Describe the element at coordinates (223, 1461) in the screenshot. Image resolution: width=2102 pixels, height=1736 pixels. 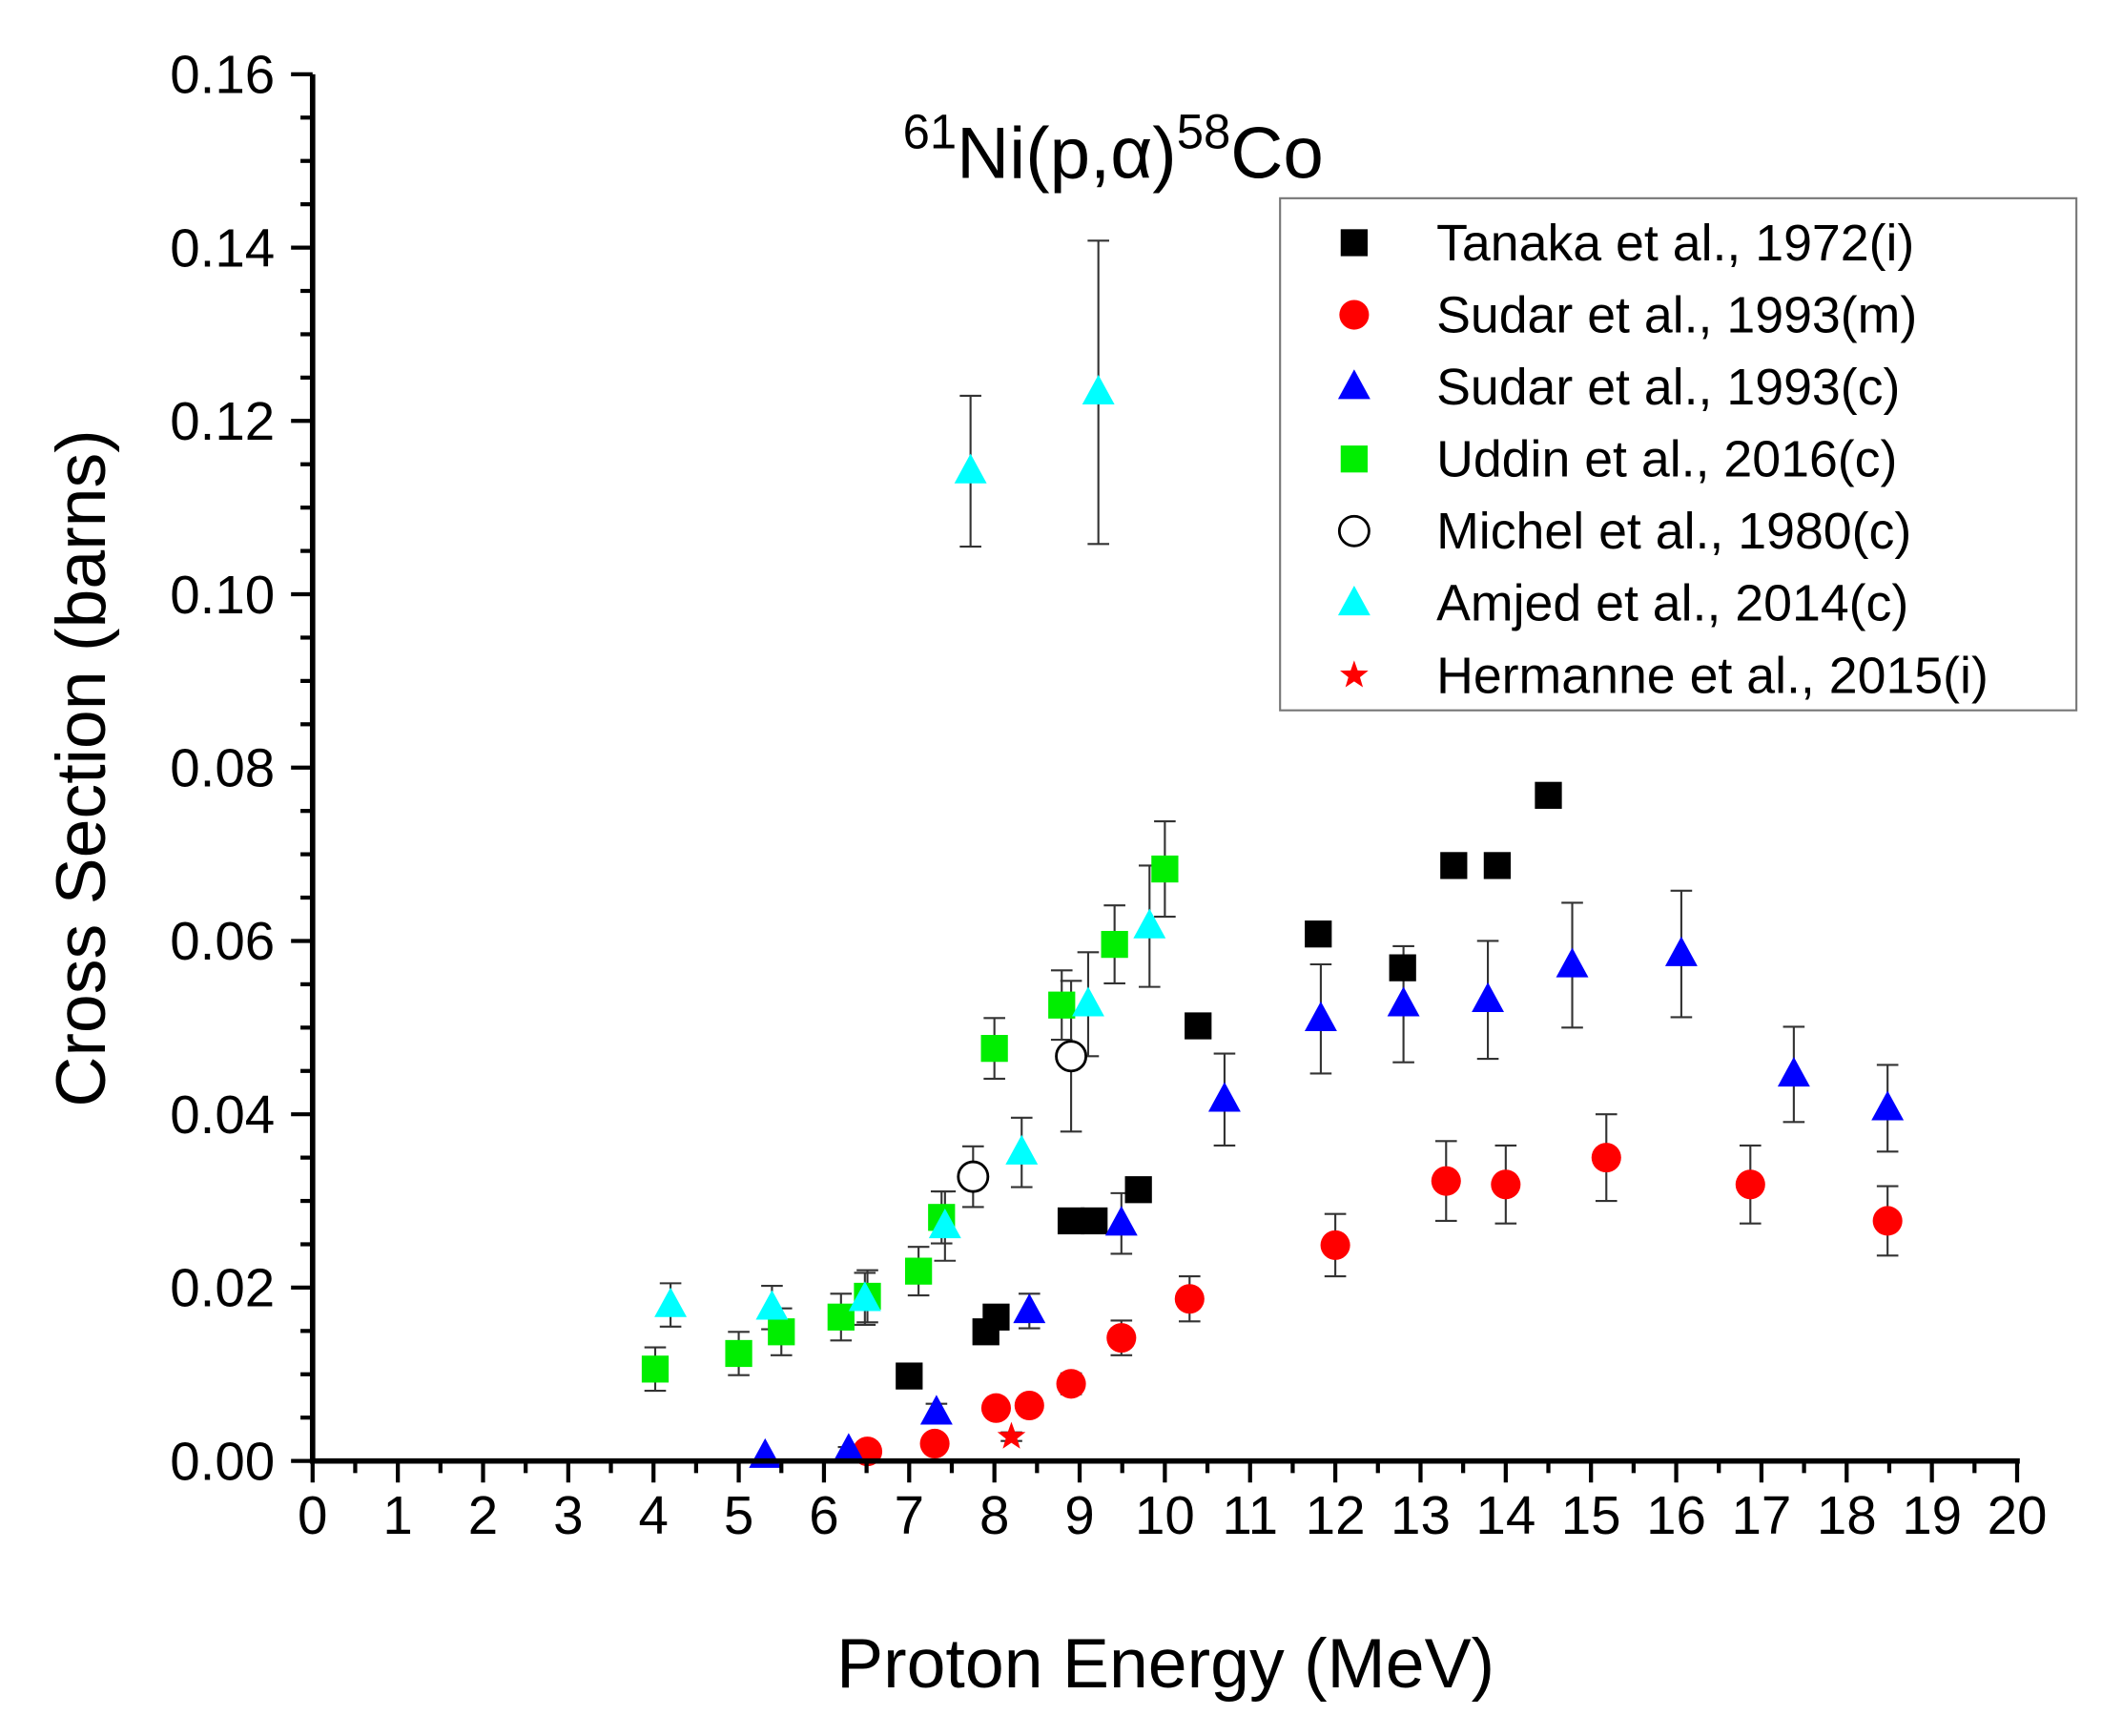
I see `y-tick-label: 0.00` at that location.